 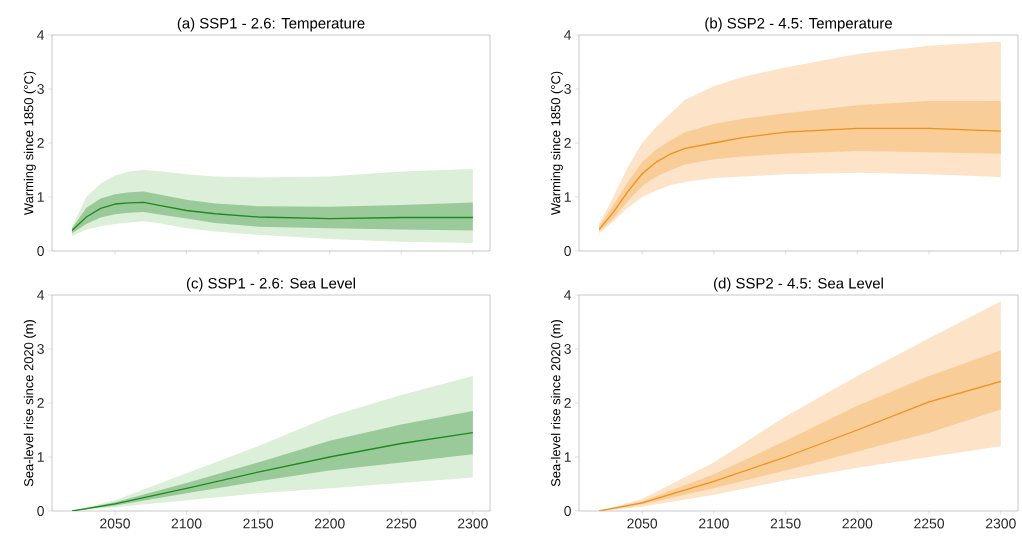 What do you see at coordinates (270, 284) in the screenshot?
I see `chart-title: (c) SSP1 - 2.6: Sea Level` at bounding box center [270, 284].